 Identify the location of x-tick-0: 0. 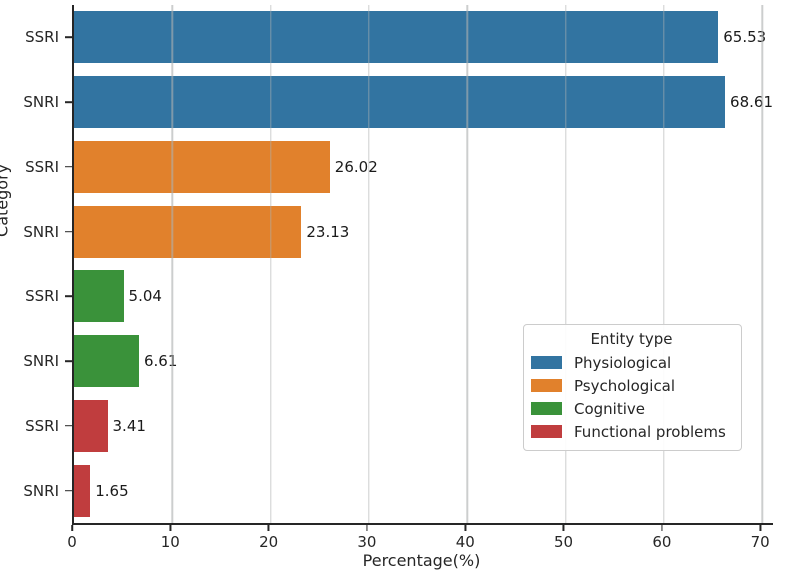
(72, 538).